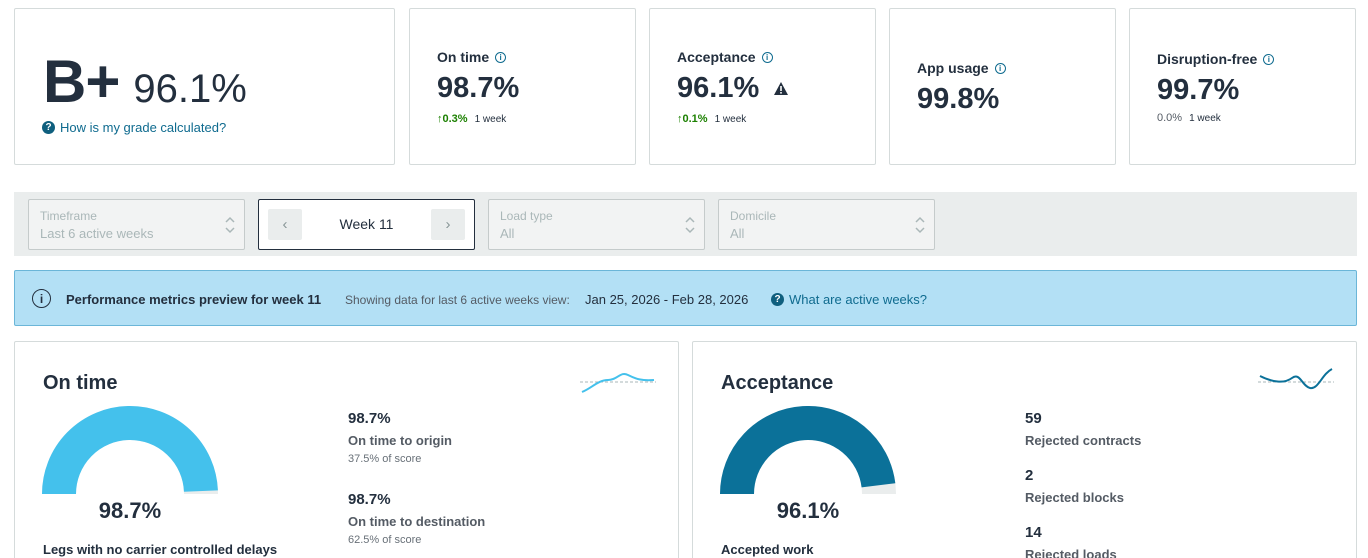  I want to click on metric-change: 0.0% 1 week, so click(1189, 118).